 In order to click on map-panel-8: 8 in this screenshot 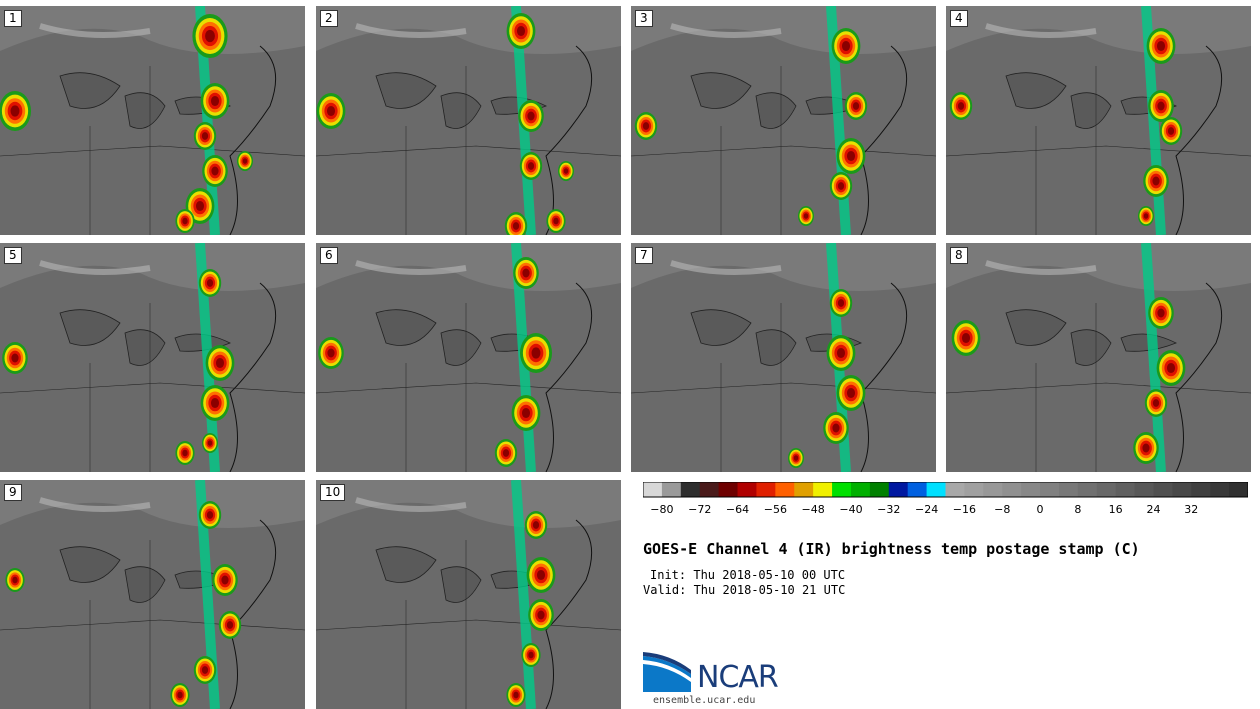, I will do `click(1098, 357)`.